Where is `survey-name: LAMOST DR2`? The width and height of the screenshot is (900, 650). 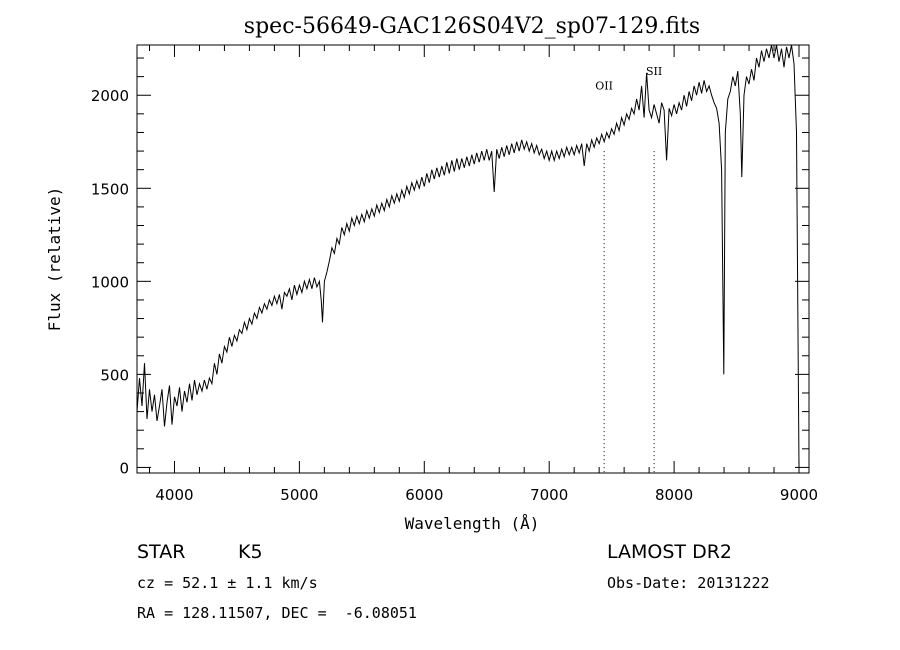 survey-name: LAMOST DR2 is located at coordinates (669, 552).